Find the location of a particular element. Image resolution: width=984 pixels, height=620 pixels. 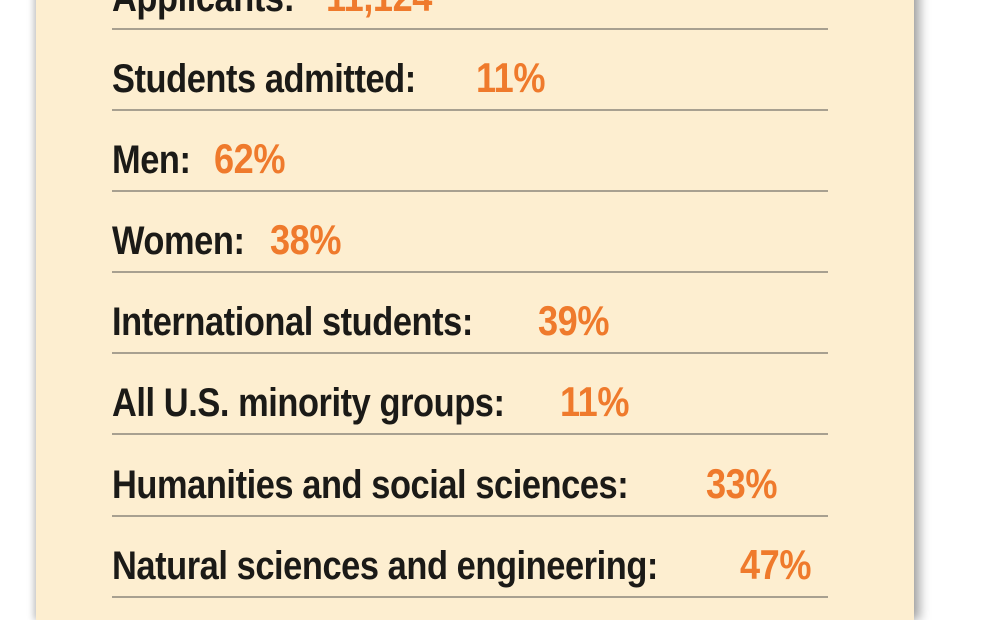

stat-label: All U.S. minority groups: is located at coordinates (308, 403).